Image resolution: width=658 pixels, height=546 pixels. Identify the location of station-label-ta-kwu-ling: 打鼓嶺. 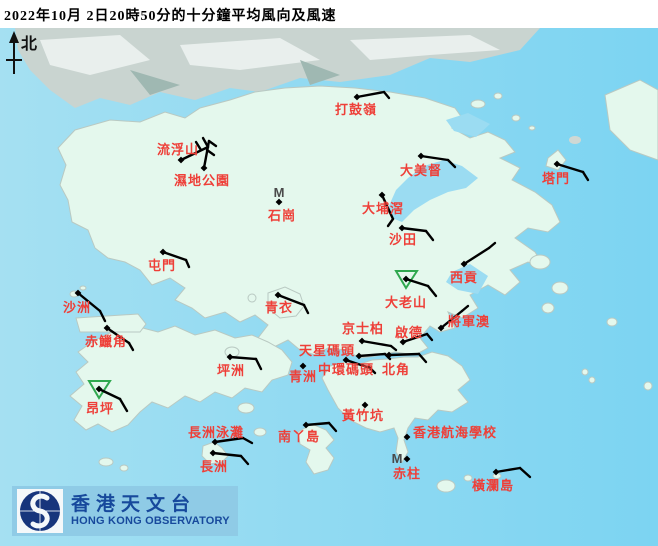
(356, 109).